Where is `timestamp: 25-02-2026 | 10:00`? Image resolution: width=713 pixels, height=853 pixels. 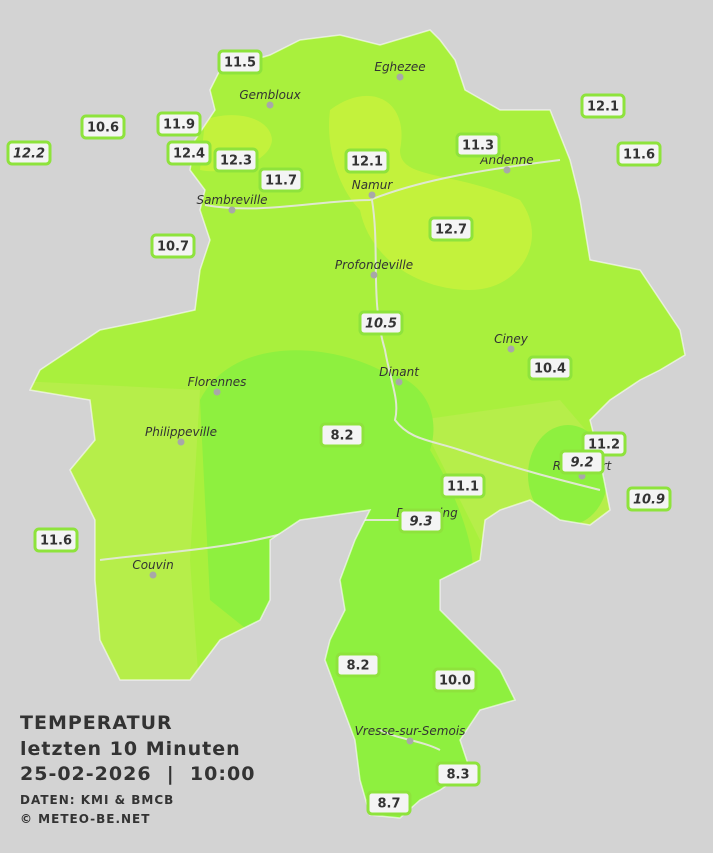
timestamp: 25-02-2026 | 10:00 is located at coordinates (137, 774).